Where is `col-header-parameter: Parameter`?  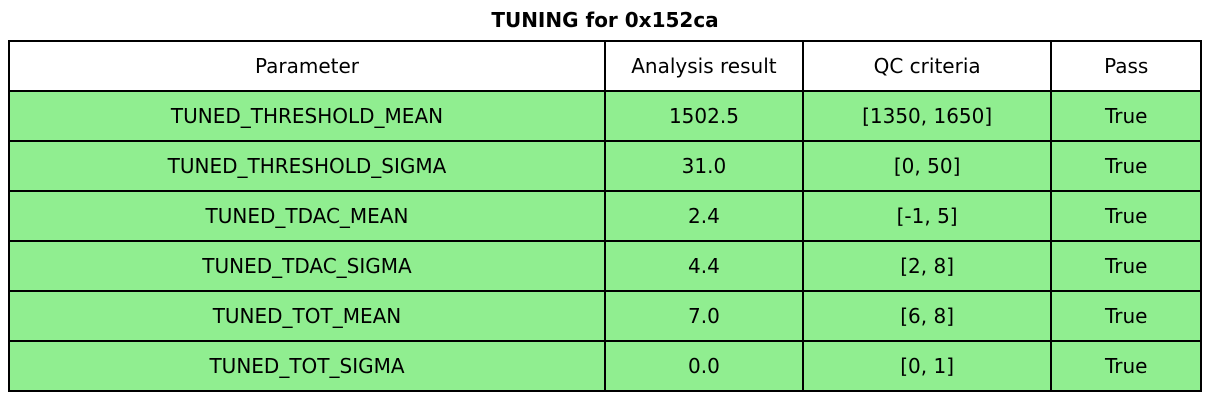 col-header-parameter: Parameter is located at coordinates (307, 66).